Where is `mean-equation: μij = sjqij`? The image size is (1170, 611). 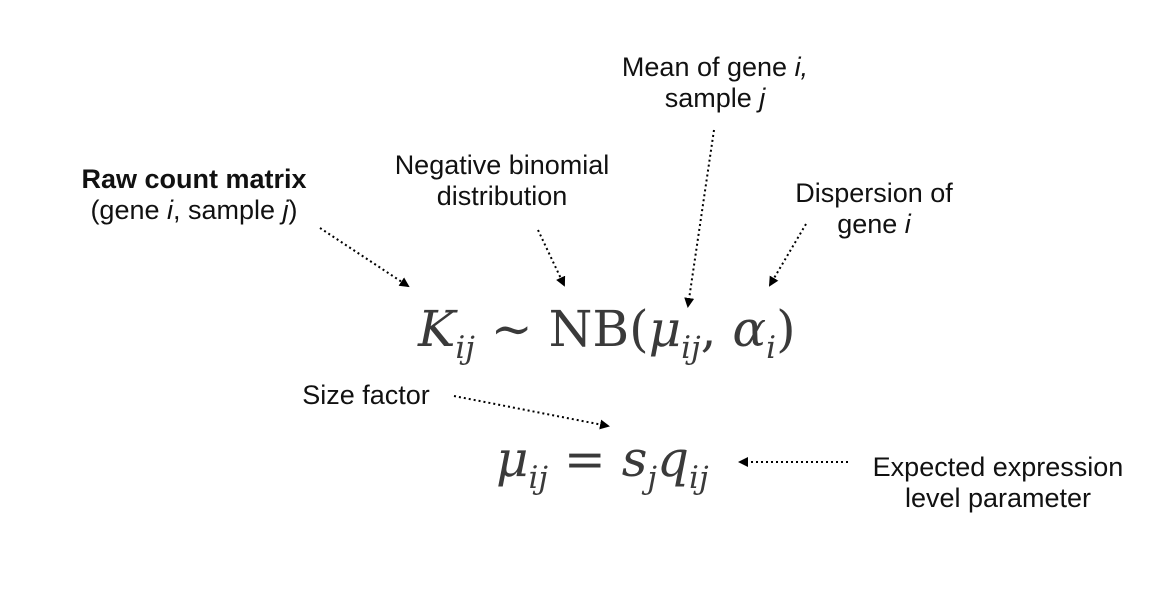 mean-equation: μij = sjqij is located at coordinates (602, 461).